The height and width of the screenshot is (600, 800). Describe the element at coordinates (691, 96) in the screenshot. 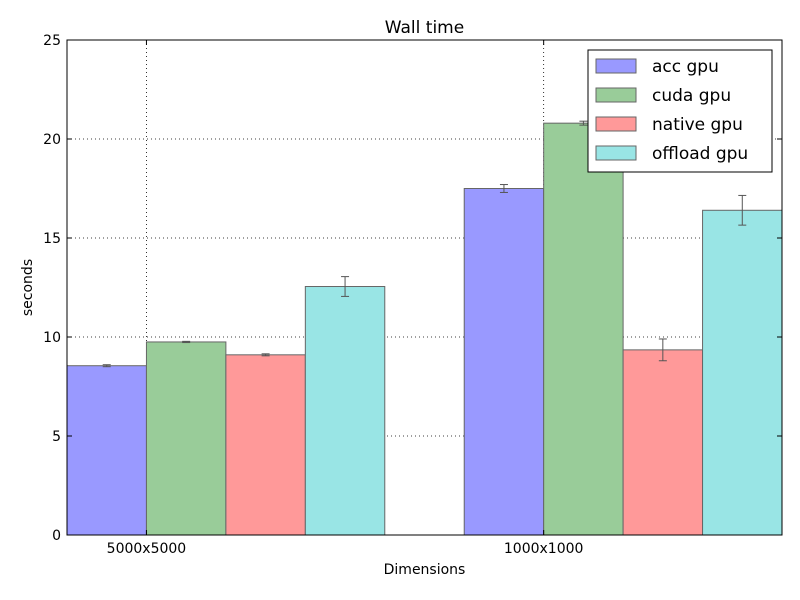

I see `legend-label: cuda gpu` at that location.